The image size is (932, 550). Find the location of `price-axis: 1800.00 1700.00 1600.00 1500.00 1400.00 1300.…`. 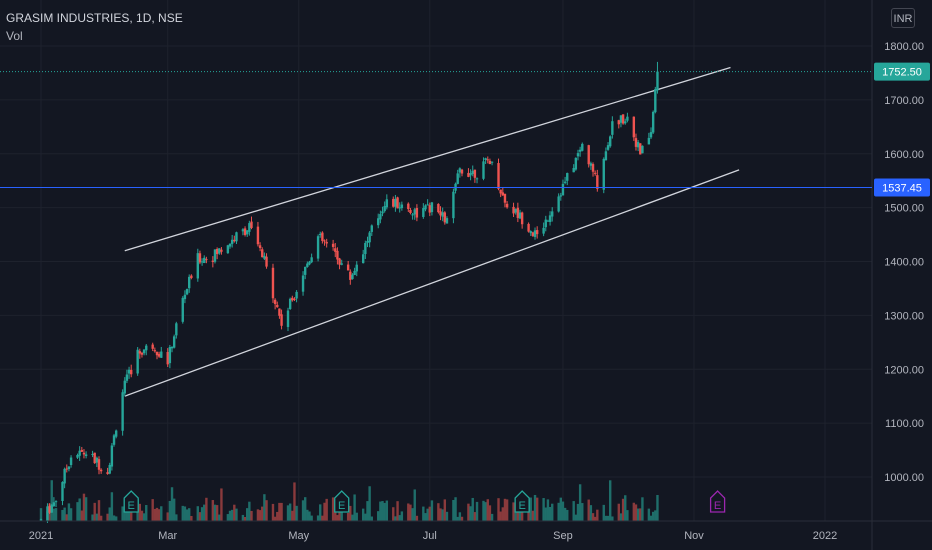

price-axis: 1800.00 1700.00 1600.00 1500.00 1400.00 1300.… is located at coordinates (897, 275).